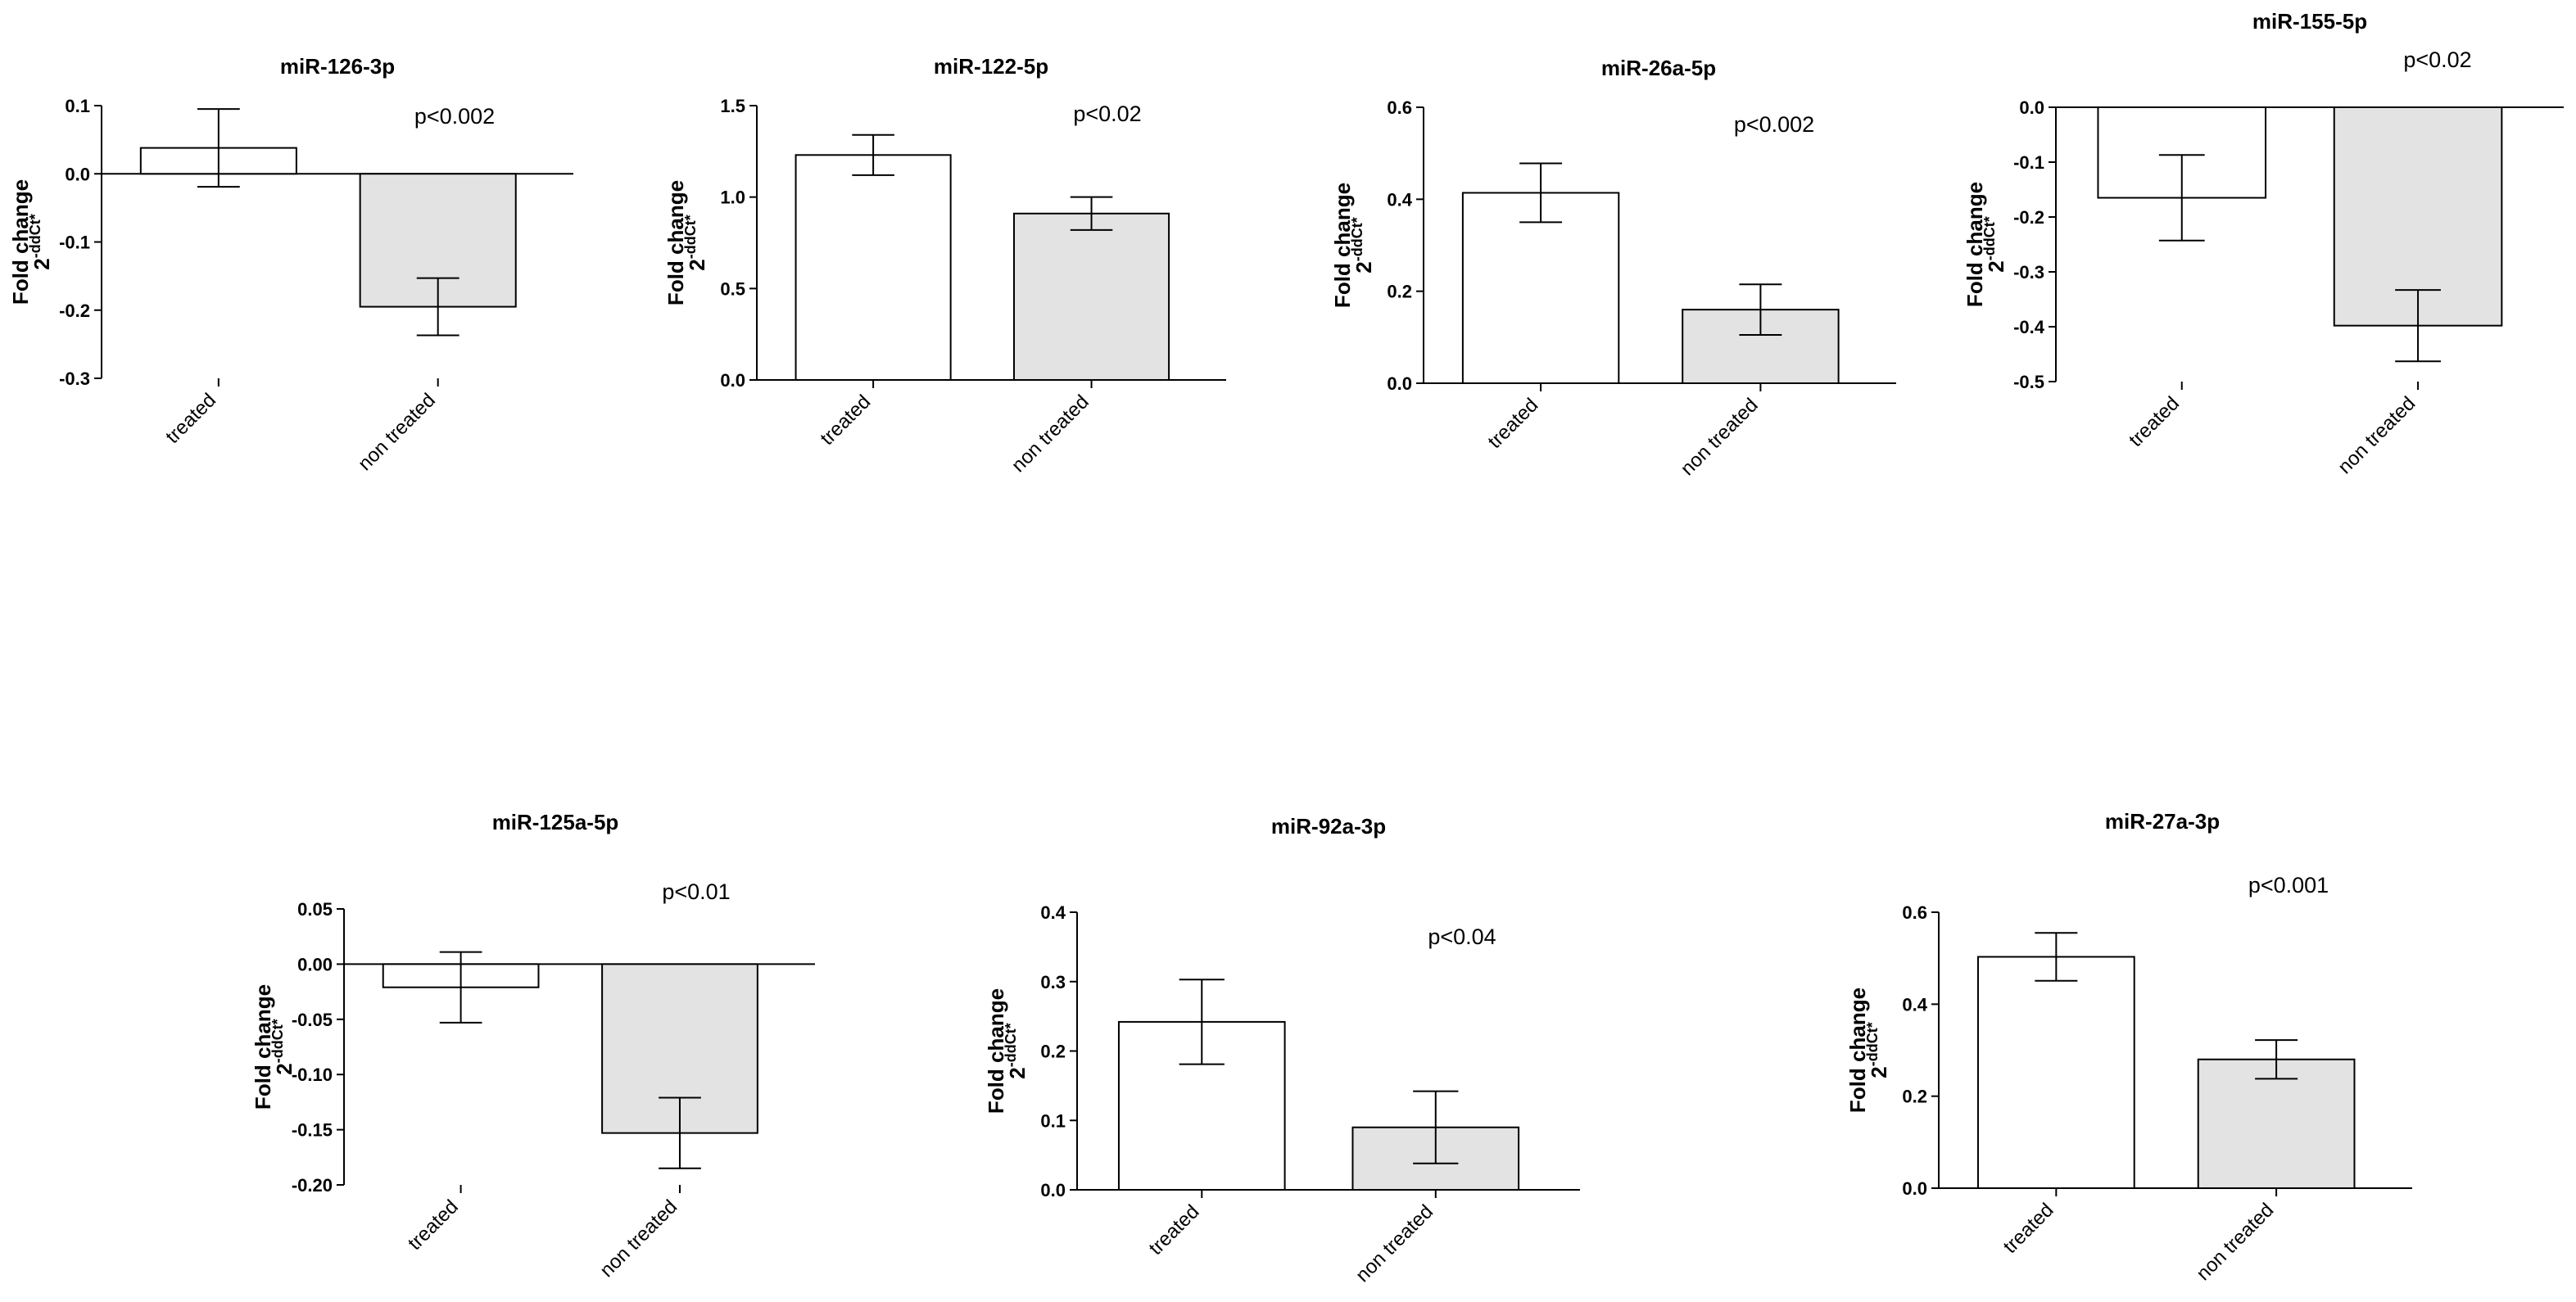 Image resolution: width=2576 pixels, height=1302 pixels. What do you see at coordinates (2309, 21) in the screenshot?
I see `chart-title: miR-155-5p` at bounding box center [2309, 21].